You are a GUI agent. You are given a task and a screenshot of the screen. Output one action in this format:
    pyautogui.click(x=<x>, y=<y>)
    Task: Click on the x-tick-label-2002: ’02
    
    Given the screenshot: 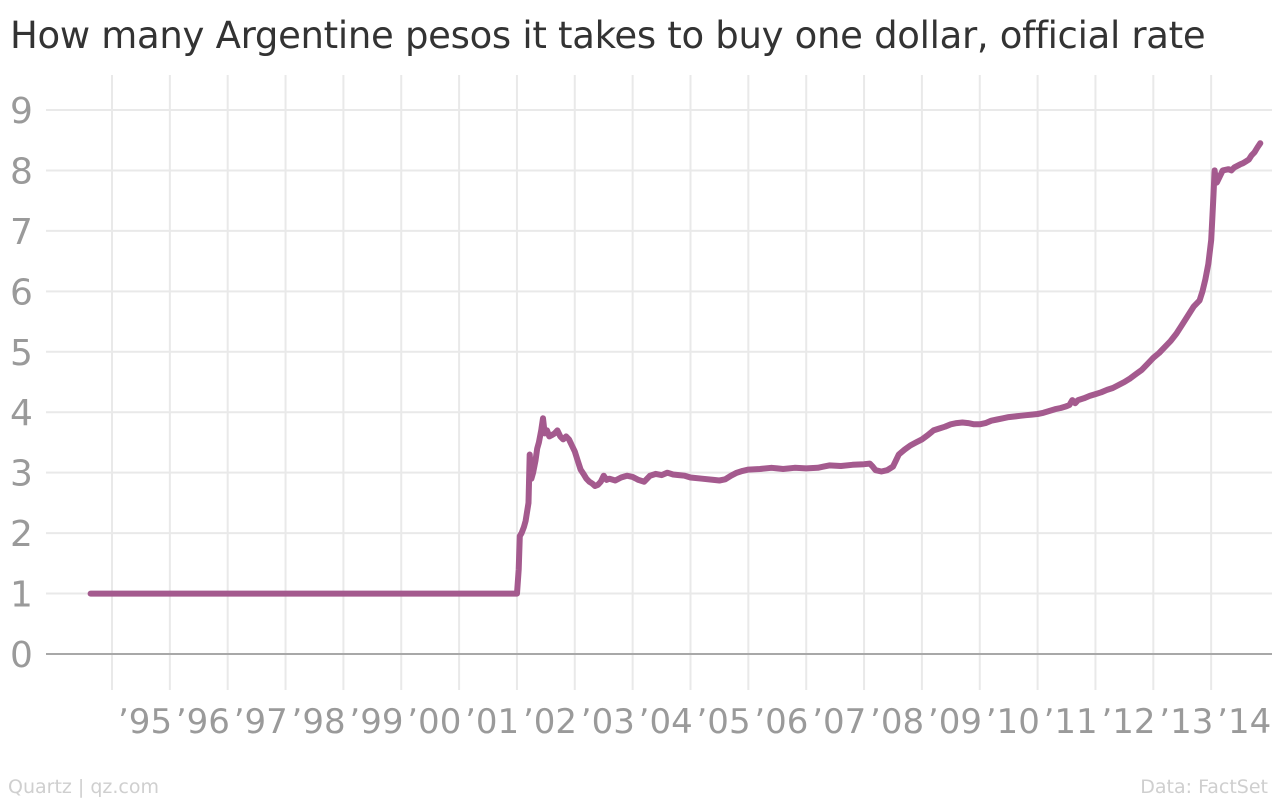 What is the action you would take?
    pyautogui.click(x=550, y=722)
    